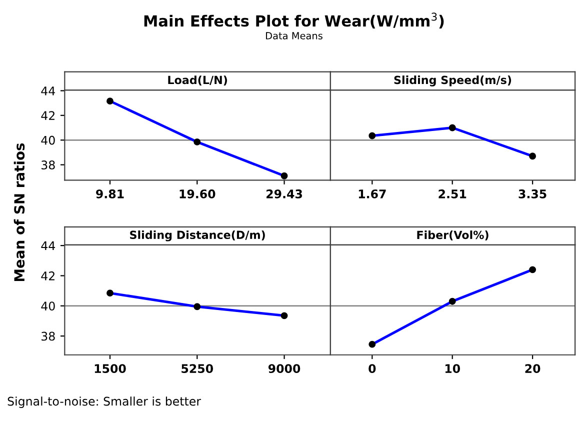 Image resolution: width=588 pixels, height=425 pixels. I want to click on x-tick-label: 1500, so click(110, 369).